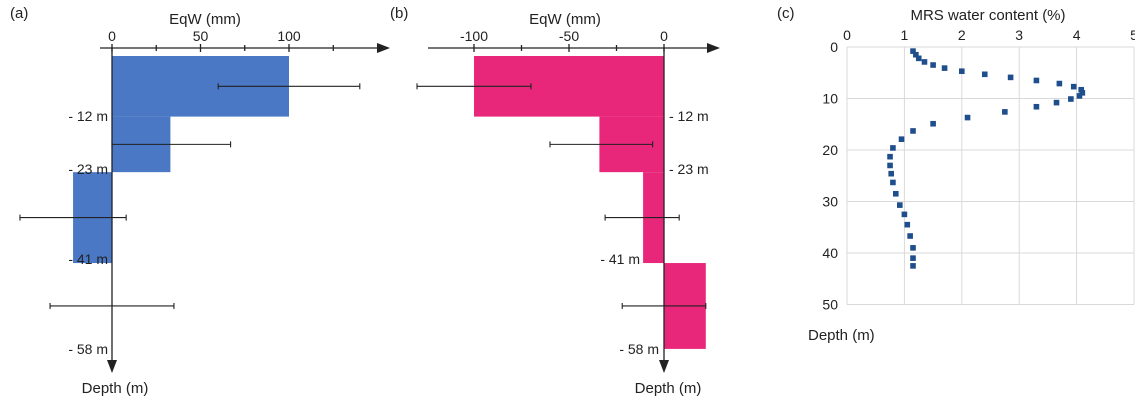 Image resolution: width=1135 pixels, height=401 pixels. What do you see at coordinates (565, 19) in the screenshot?
I see `panel-b-x-axis-title: EqW (mm)` at bounding box center [565, 19].